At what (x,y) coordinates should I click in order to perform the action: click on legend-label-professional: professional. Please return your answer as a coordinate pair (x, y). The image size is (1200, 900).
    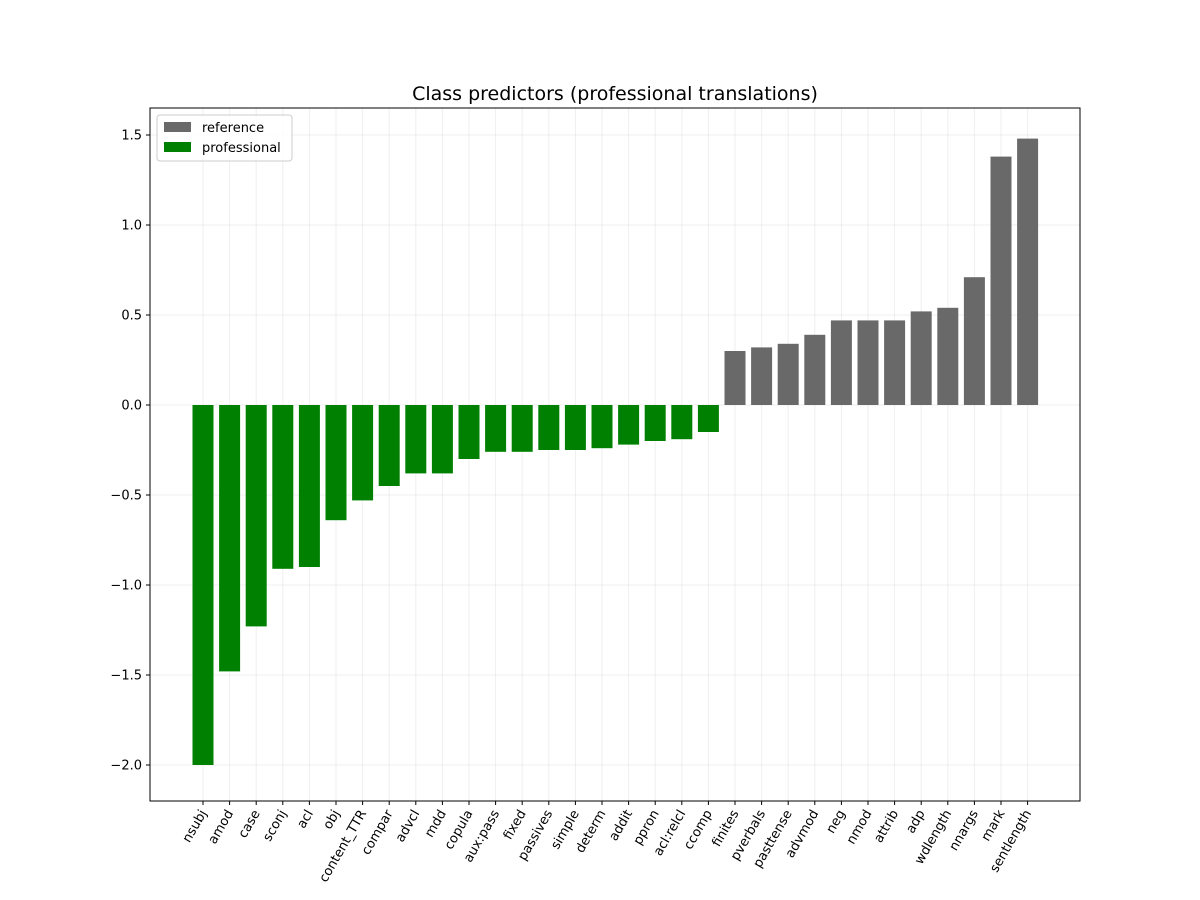
    Looking at the image, I should click on (241, 148).